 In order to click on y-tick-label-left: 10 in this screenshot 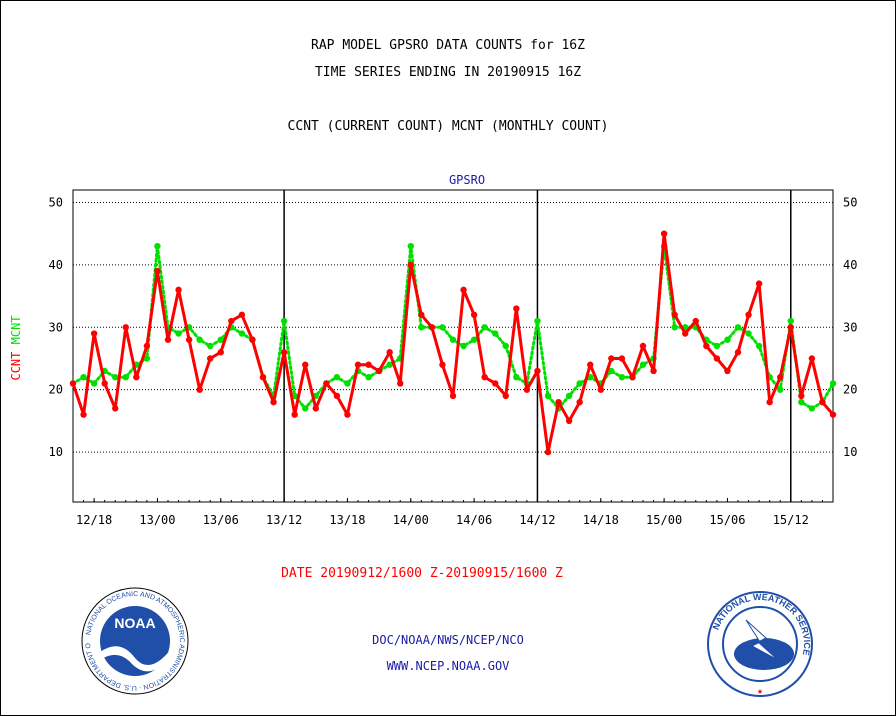, I will do `click(56, 452)`.